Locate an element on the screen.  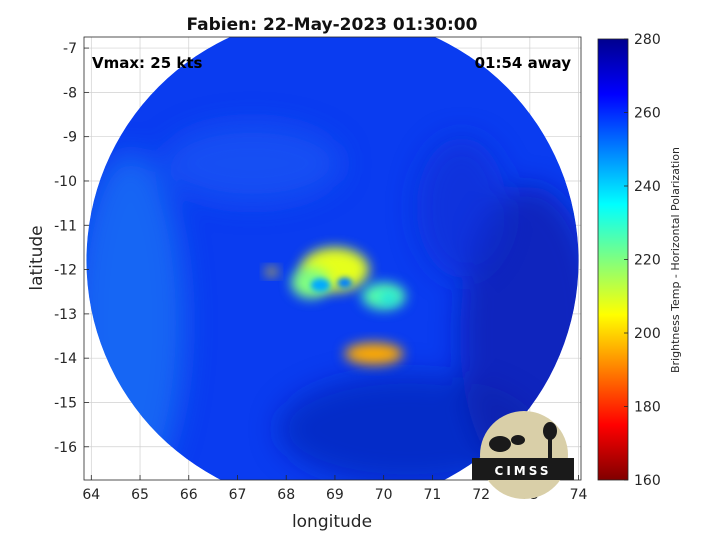
swath-north-streak is located at coordinates (252, 163).